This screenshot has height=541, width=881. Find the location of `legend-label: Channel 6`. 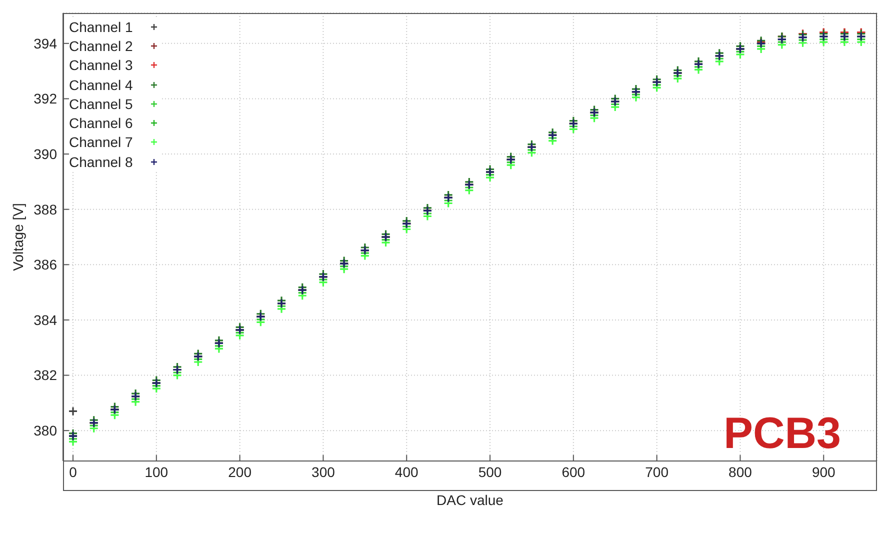

legend-label: Channel 6 is located at coordinates (101, 123).